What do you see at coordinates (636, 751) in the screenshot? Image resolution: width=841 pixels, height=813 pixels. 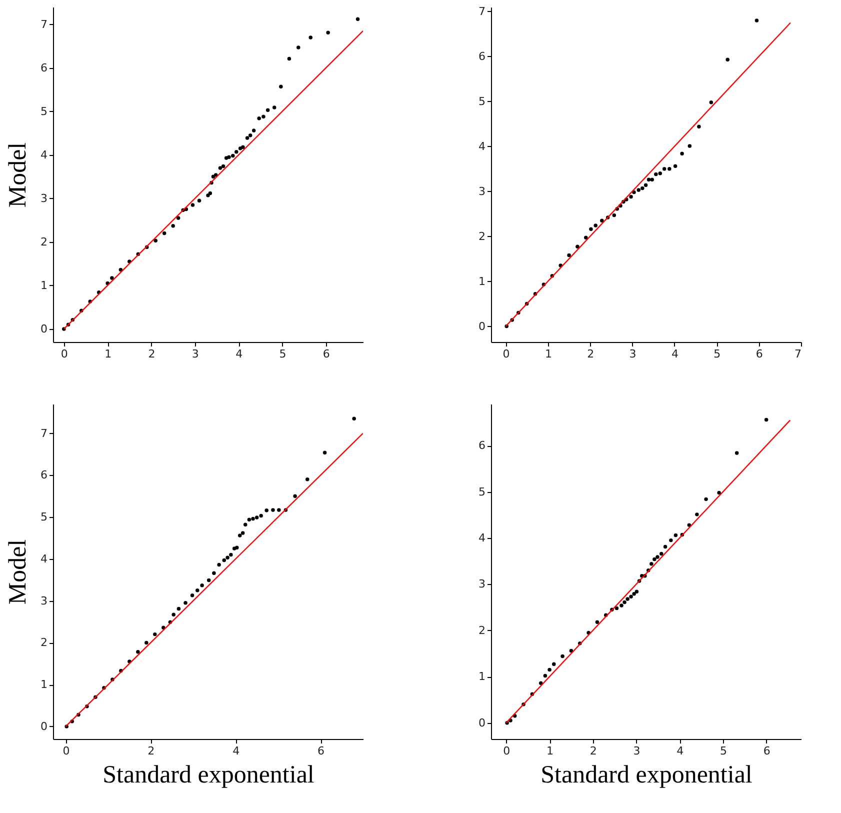 I see `x-tick-label: 3` at bounding box center [636, 751].